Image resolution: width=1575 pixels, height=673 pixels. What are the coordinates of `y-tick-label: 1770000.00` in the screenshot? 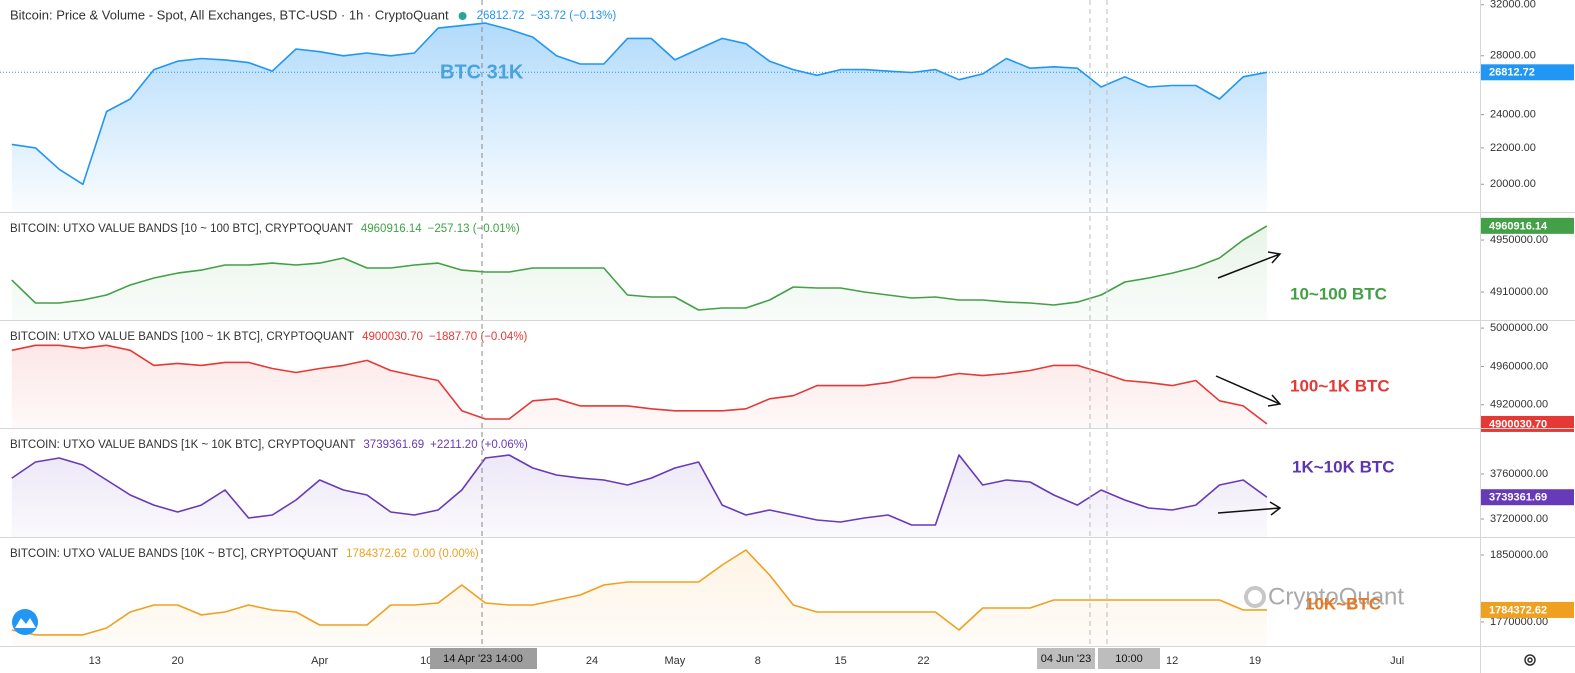 It's located at (1519, 622).